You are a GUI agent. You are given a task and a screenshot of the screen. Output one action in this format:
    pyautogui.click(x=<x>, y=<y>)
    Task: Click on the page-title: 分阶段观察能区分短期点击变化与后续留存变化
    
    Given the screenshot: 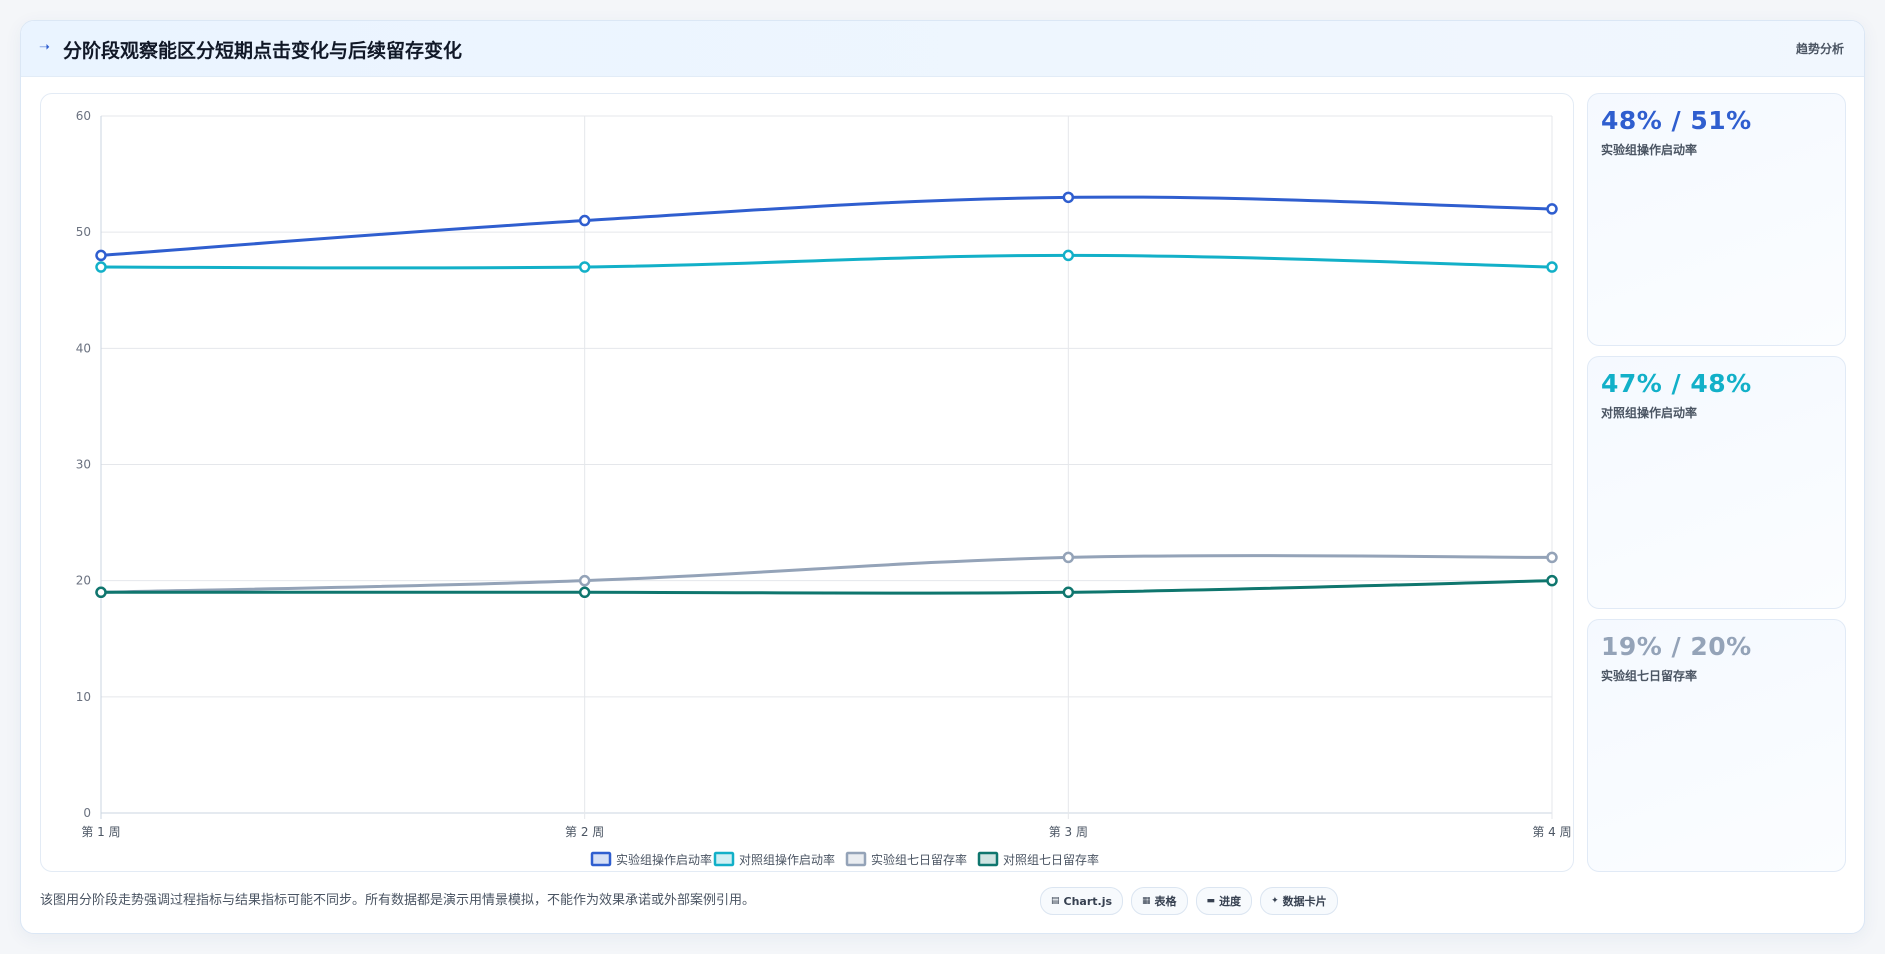 What is the action you would take?
    pyautogui.click(x=263, y=51)
    